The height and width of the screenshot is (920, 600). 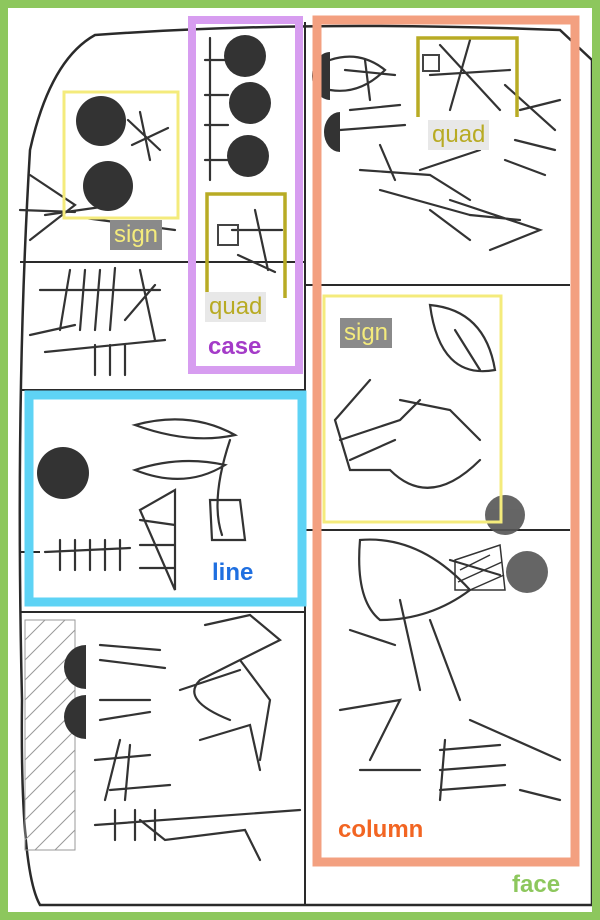 I want to click on grey-impressions, so click(x=516, y=544).